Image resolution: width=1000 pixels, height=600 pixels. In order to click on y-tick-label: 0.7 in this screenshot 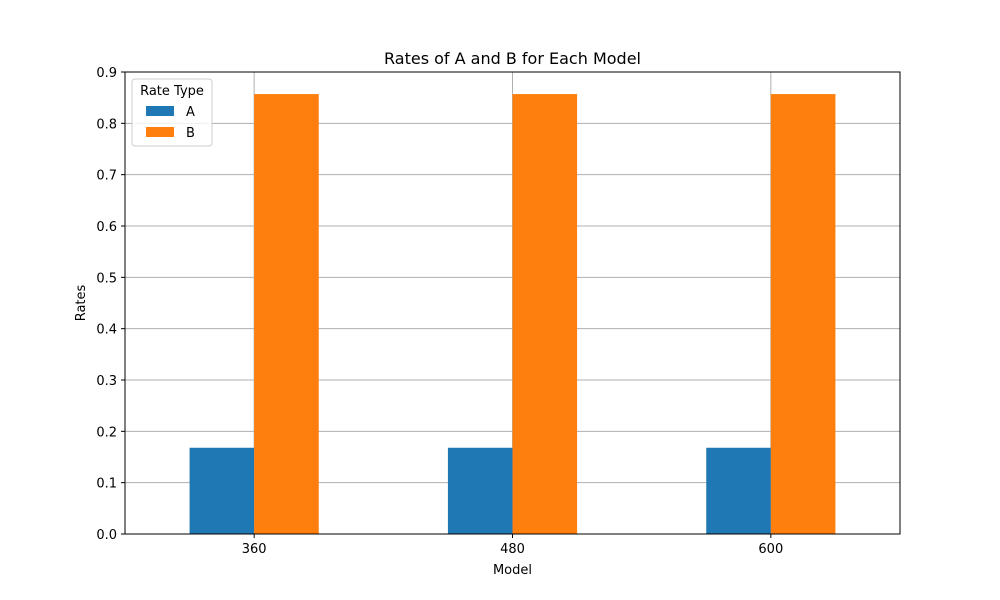, I will do `click(106, 176)`.